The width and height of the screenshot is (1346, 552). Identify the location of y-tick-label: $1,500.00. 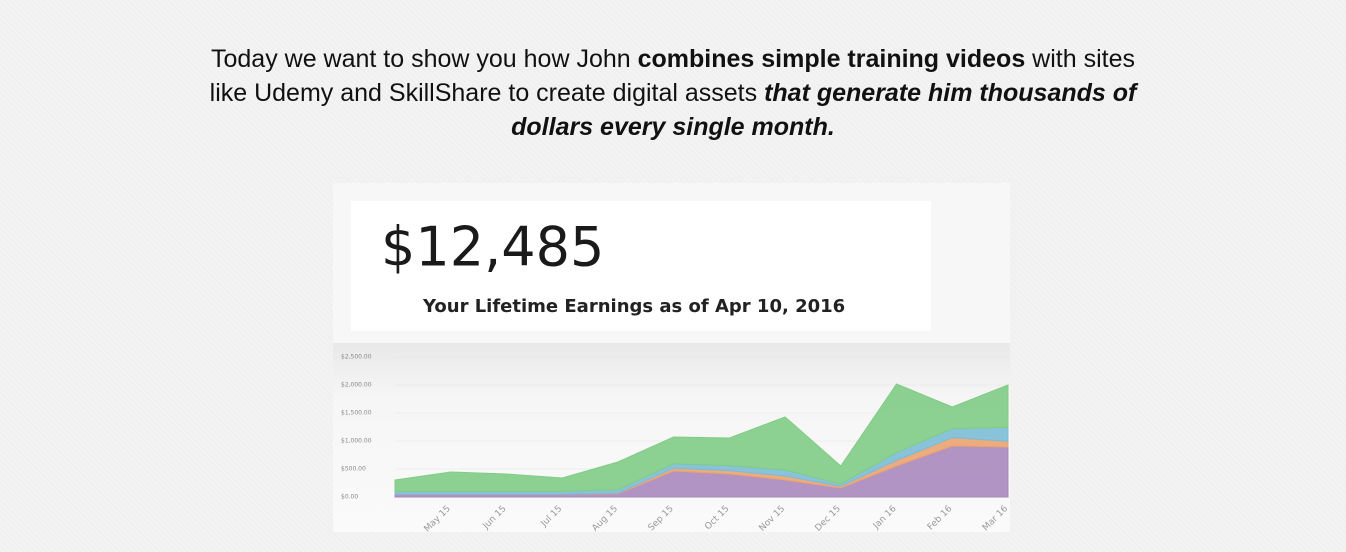
(356, 413).